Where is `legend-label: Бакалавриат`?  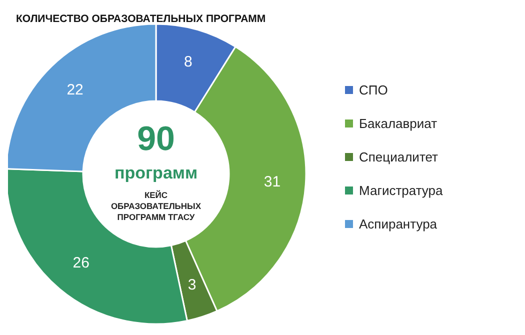 legend-label: Бакалавриат is located at coordinates (398, 123).